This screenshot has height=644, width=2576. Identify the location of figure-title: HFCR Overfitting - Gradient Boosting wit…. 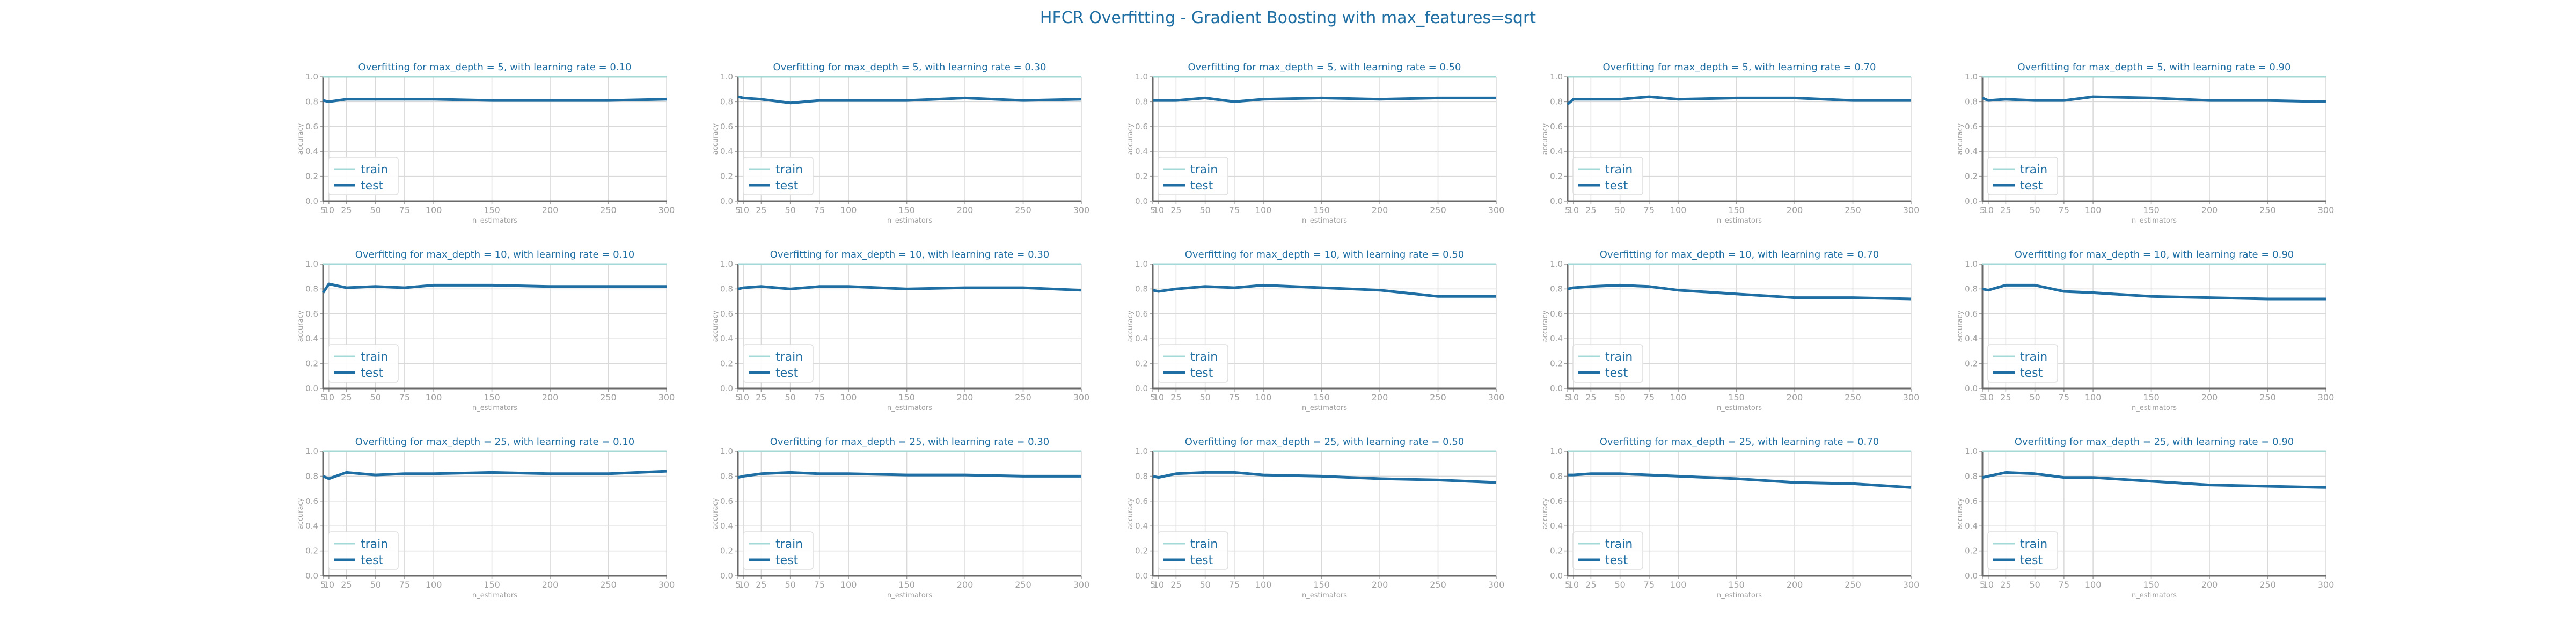
(1288, 18).